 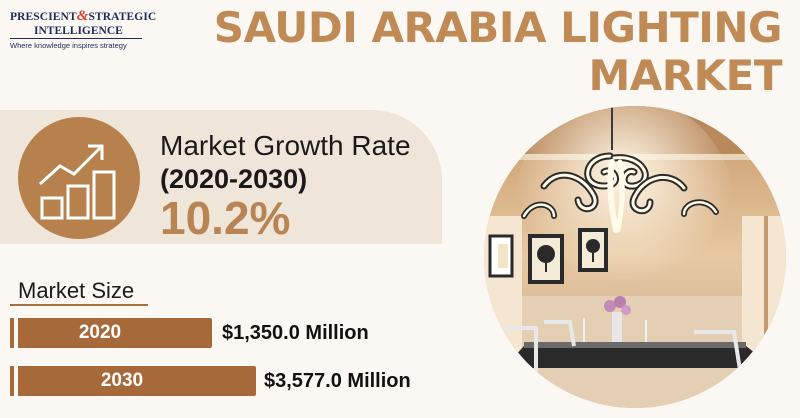 What do you see at coordinates (498, 27) in the screenshot?
I see `title-line1: SAUDI ARABIA LIGHTING` at bounding box center [498, 27].